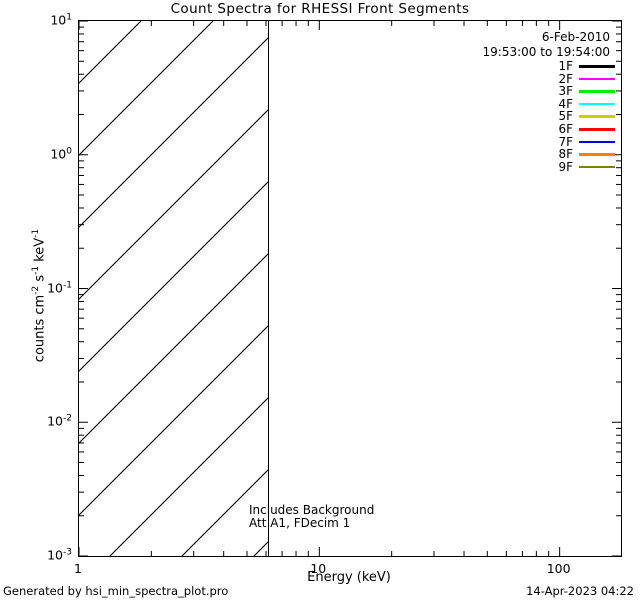 Image resolution: width=640 pixels, height=600 pixels. I want to click on y-axis-title-mid2: keV, so click(40, 251).